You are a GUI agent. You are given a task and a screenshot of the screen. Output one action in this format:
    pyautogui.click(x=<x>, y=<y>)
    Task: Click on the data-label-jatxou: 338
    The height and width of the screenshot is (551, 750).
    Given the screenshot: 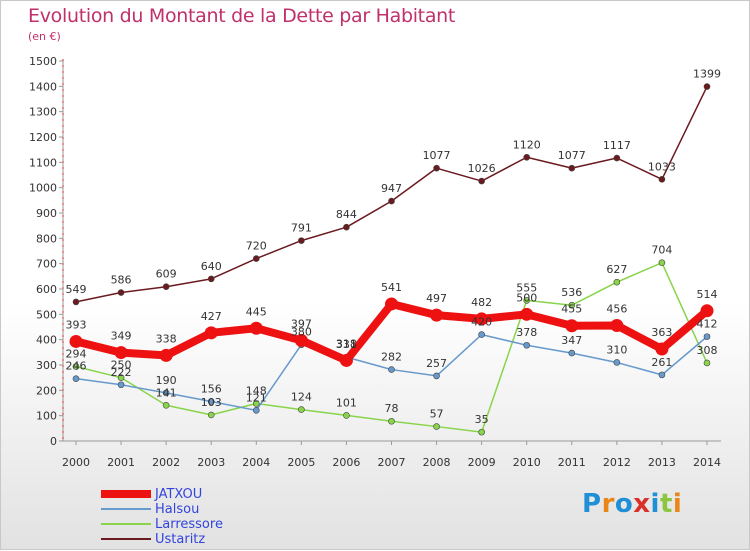 What is the action you would take?
    pyautogui.click(x=166, y=338)
    